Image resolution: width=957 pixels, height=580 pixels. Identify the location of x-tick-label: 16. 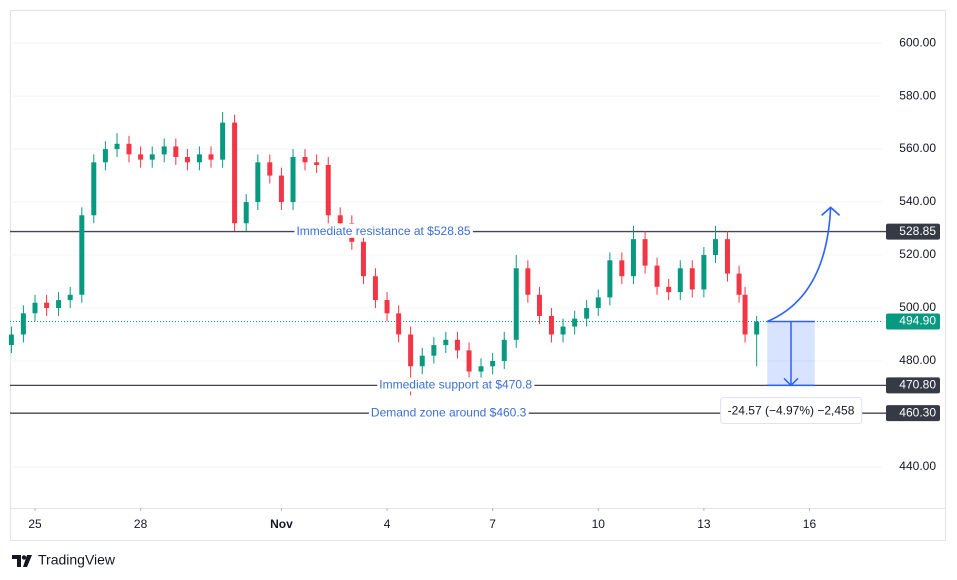
(810, 524).